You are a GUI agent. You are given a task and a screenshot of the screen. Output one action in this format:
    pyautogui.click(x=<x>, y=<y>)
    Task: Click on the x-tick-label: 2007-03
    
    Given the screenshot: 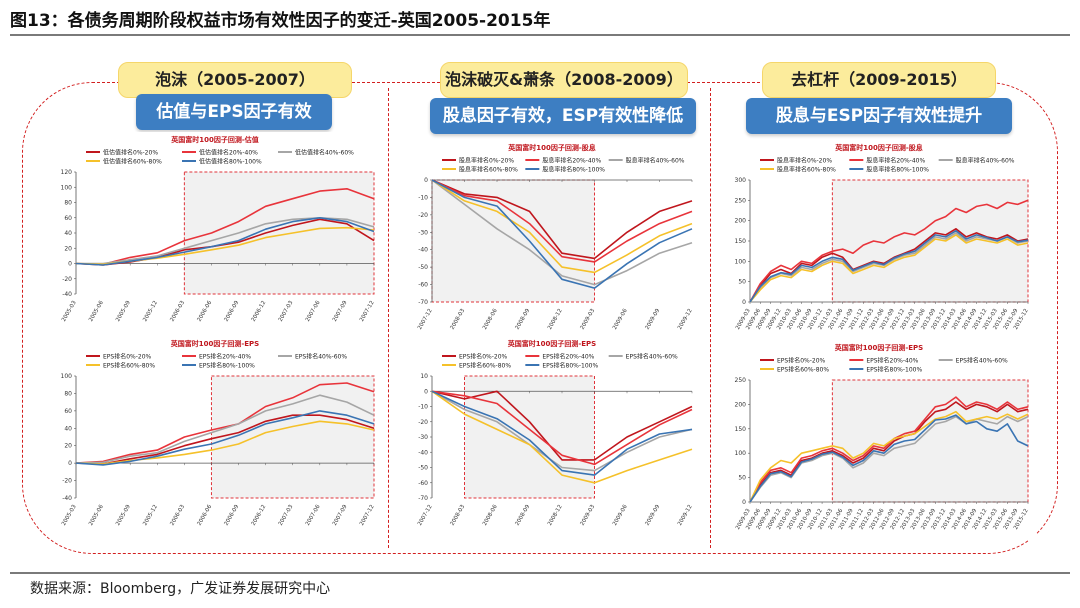 What is the action you would take?
    pyautogui.click(x=286, y=515)
    